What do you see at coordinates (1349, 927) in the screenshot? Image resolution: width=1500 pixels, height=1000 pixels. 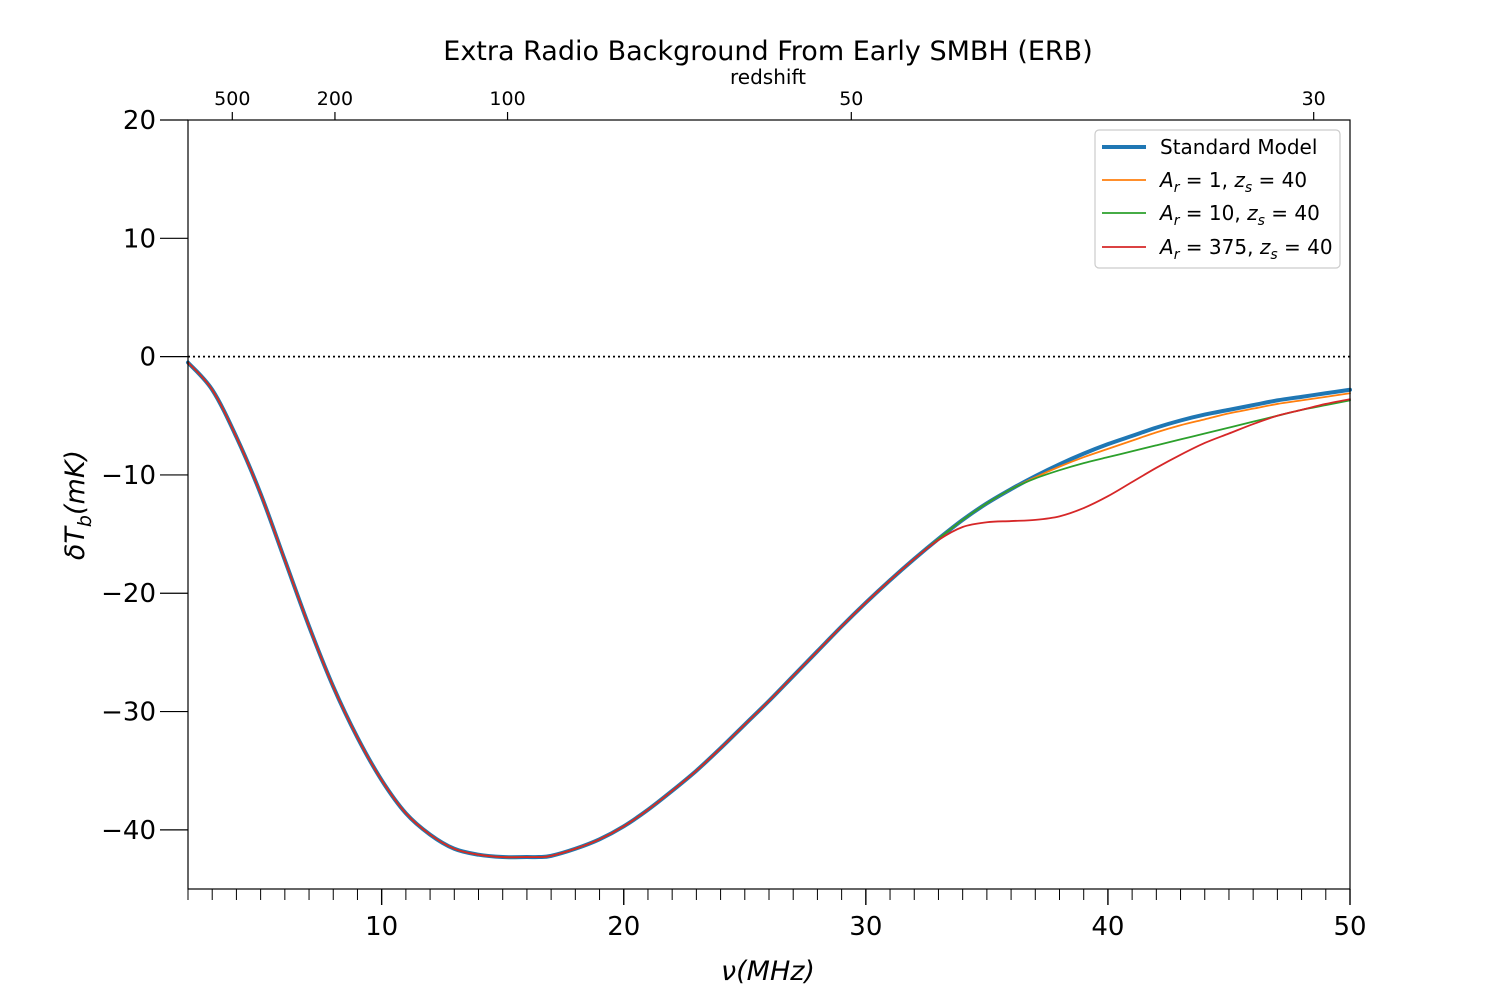 I see `x-tick-label: 50` at bounding box center [1349, 927].